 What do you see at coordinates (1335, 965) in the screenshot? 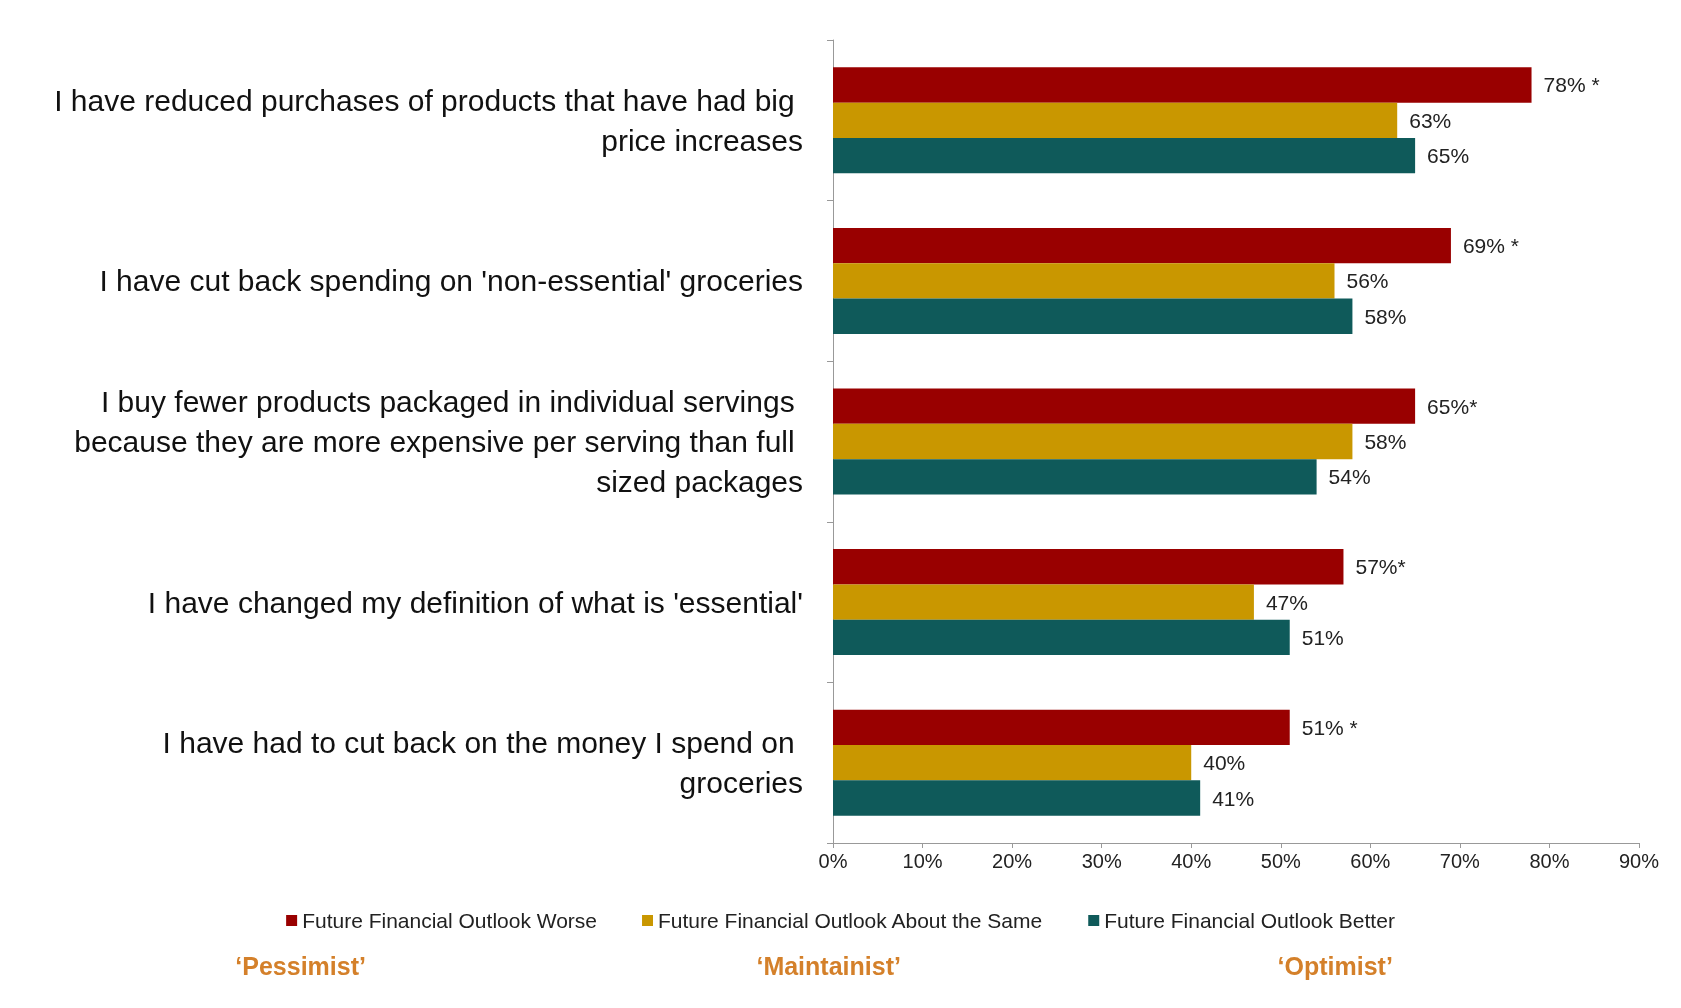
I see `text: ‘Optimist’` at bounding box center [1335, 965].